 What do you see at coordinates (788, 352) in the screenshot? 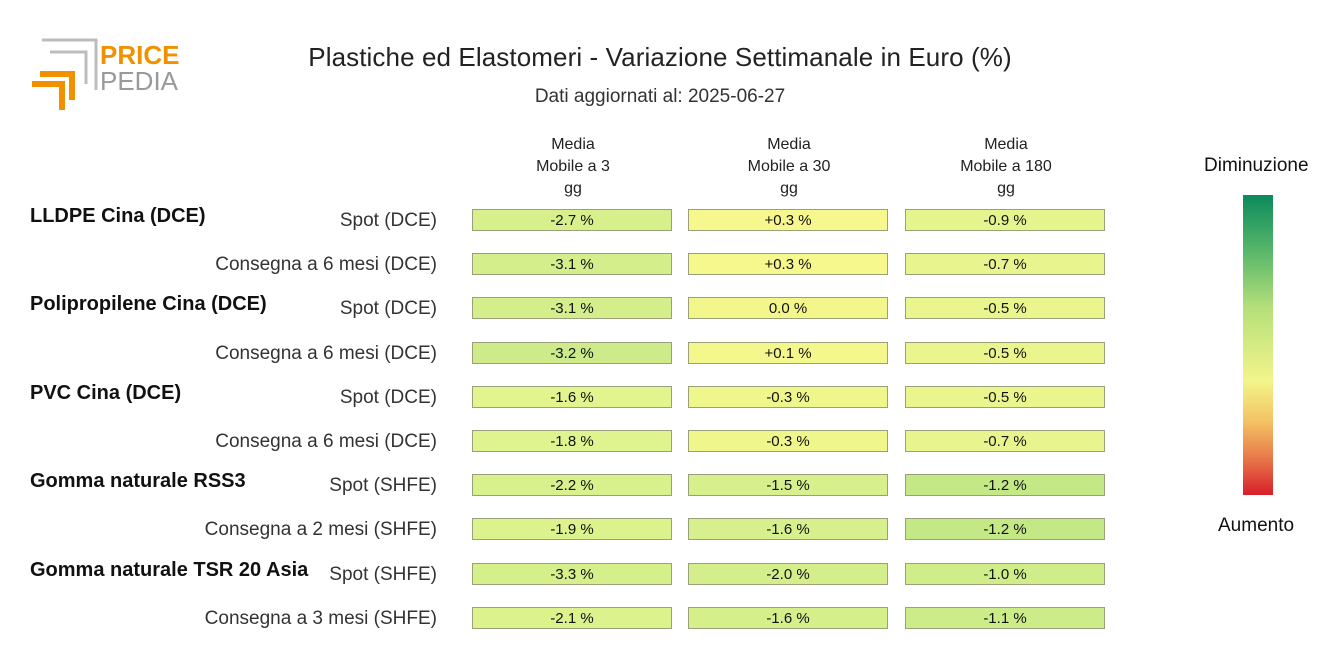
I see `value-cell: +0.1 %` at bounding box center [788, 352].